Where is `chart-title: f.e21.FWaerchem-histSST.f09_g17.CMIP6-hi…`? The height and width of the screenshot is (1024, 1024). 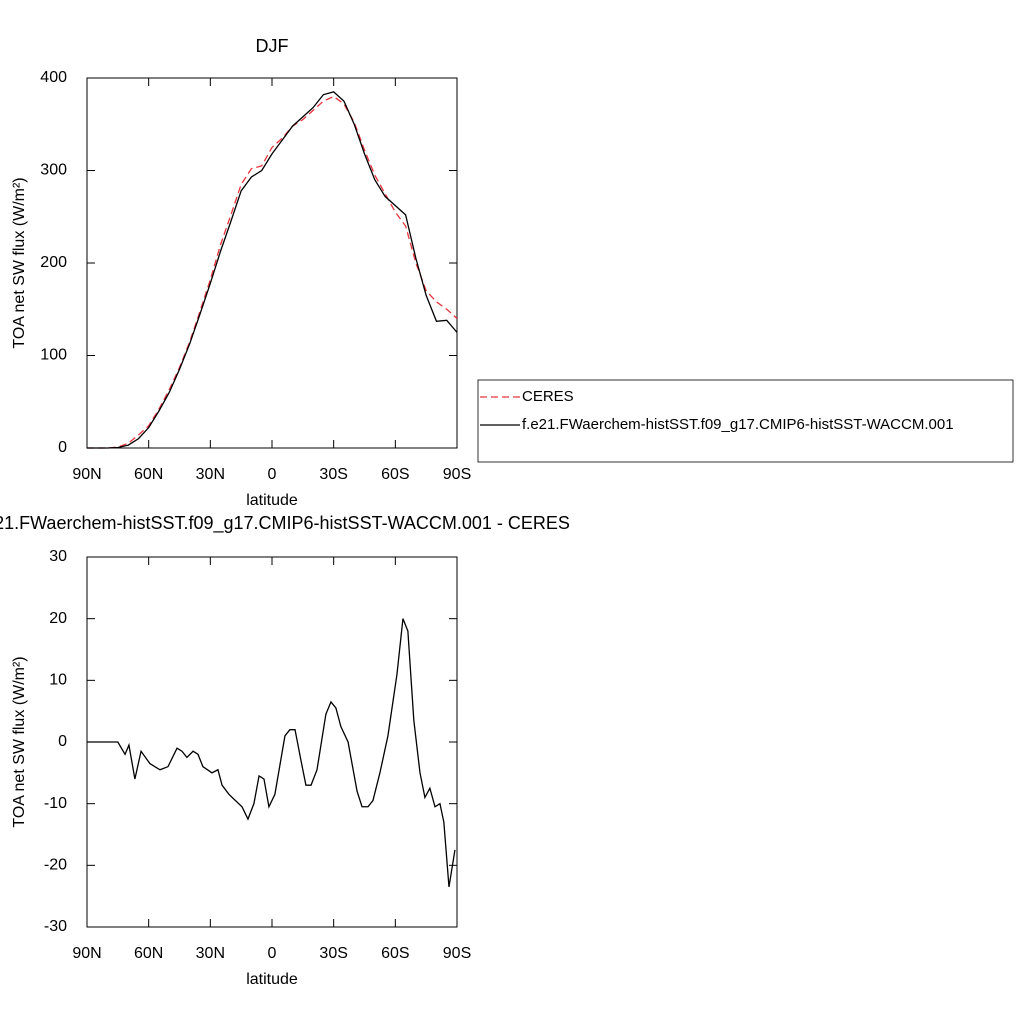 chart-title: f.e21.FWaerchem-histSST.f09_g17.CMIP6-hi… is located at coordinates (285, 523).